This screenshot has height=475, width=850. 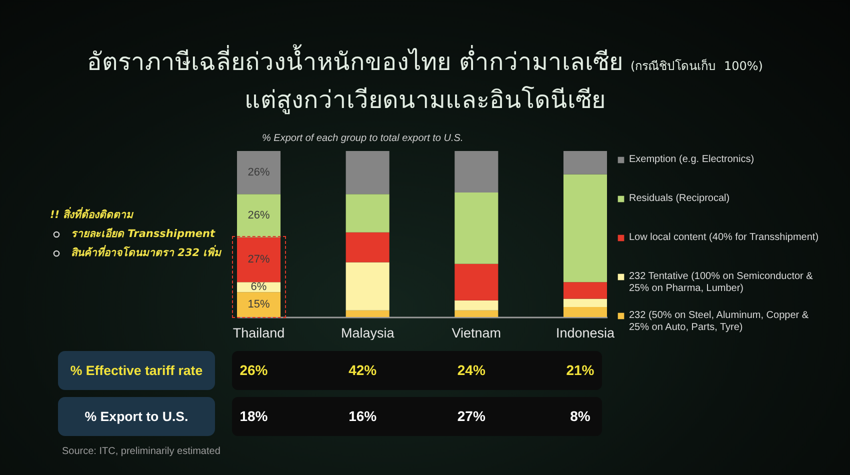 What do you see at coordinates (92, 215) in the screenshot?
I see `text: !! สิ่งที่ต้องติดตาม` at bounding box center [92, 215].